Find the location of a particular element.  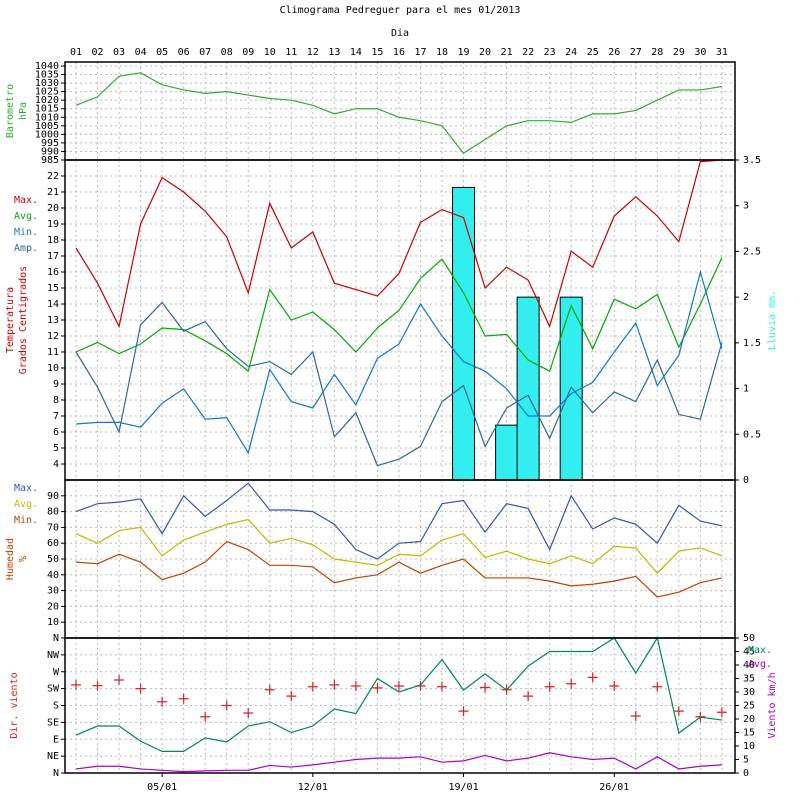

y2-axis-title: Viento km/h is located at coordinates (772, 705).